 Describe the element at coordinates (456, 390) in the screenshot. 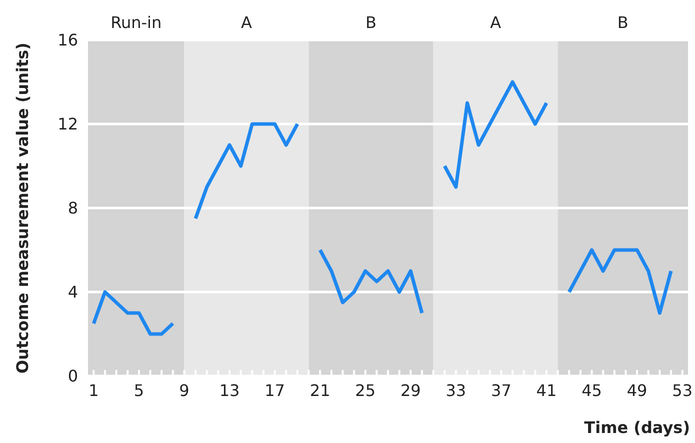

I see `x-tick-label: 33` at that location.